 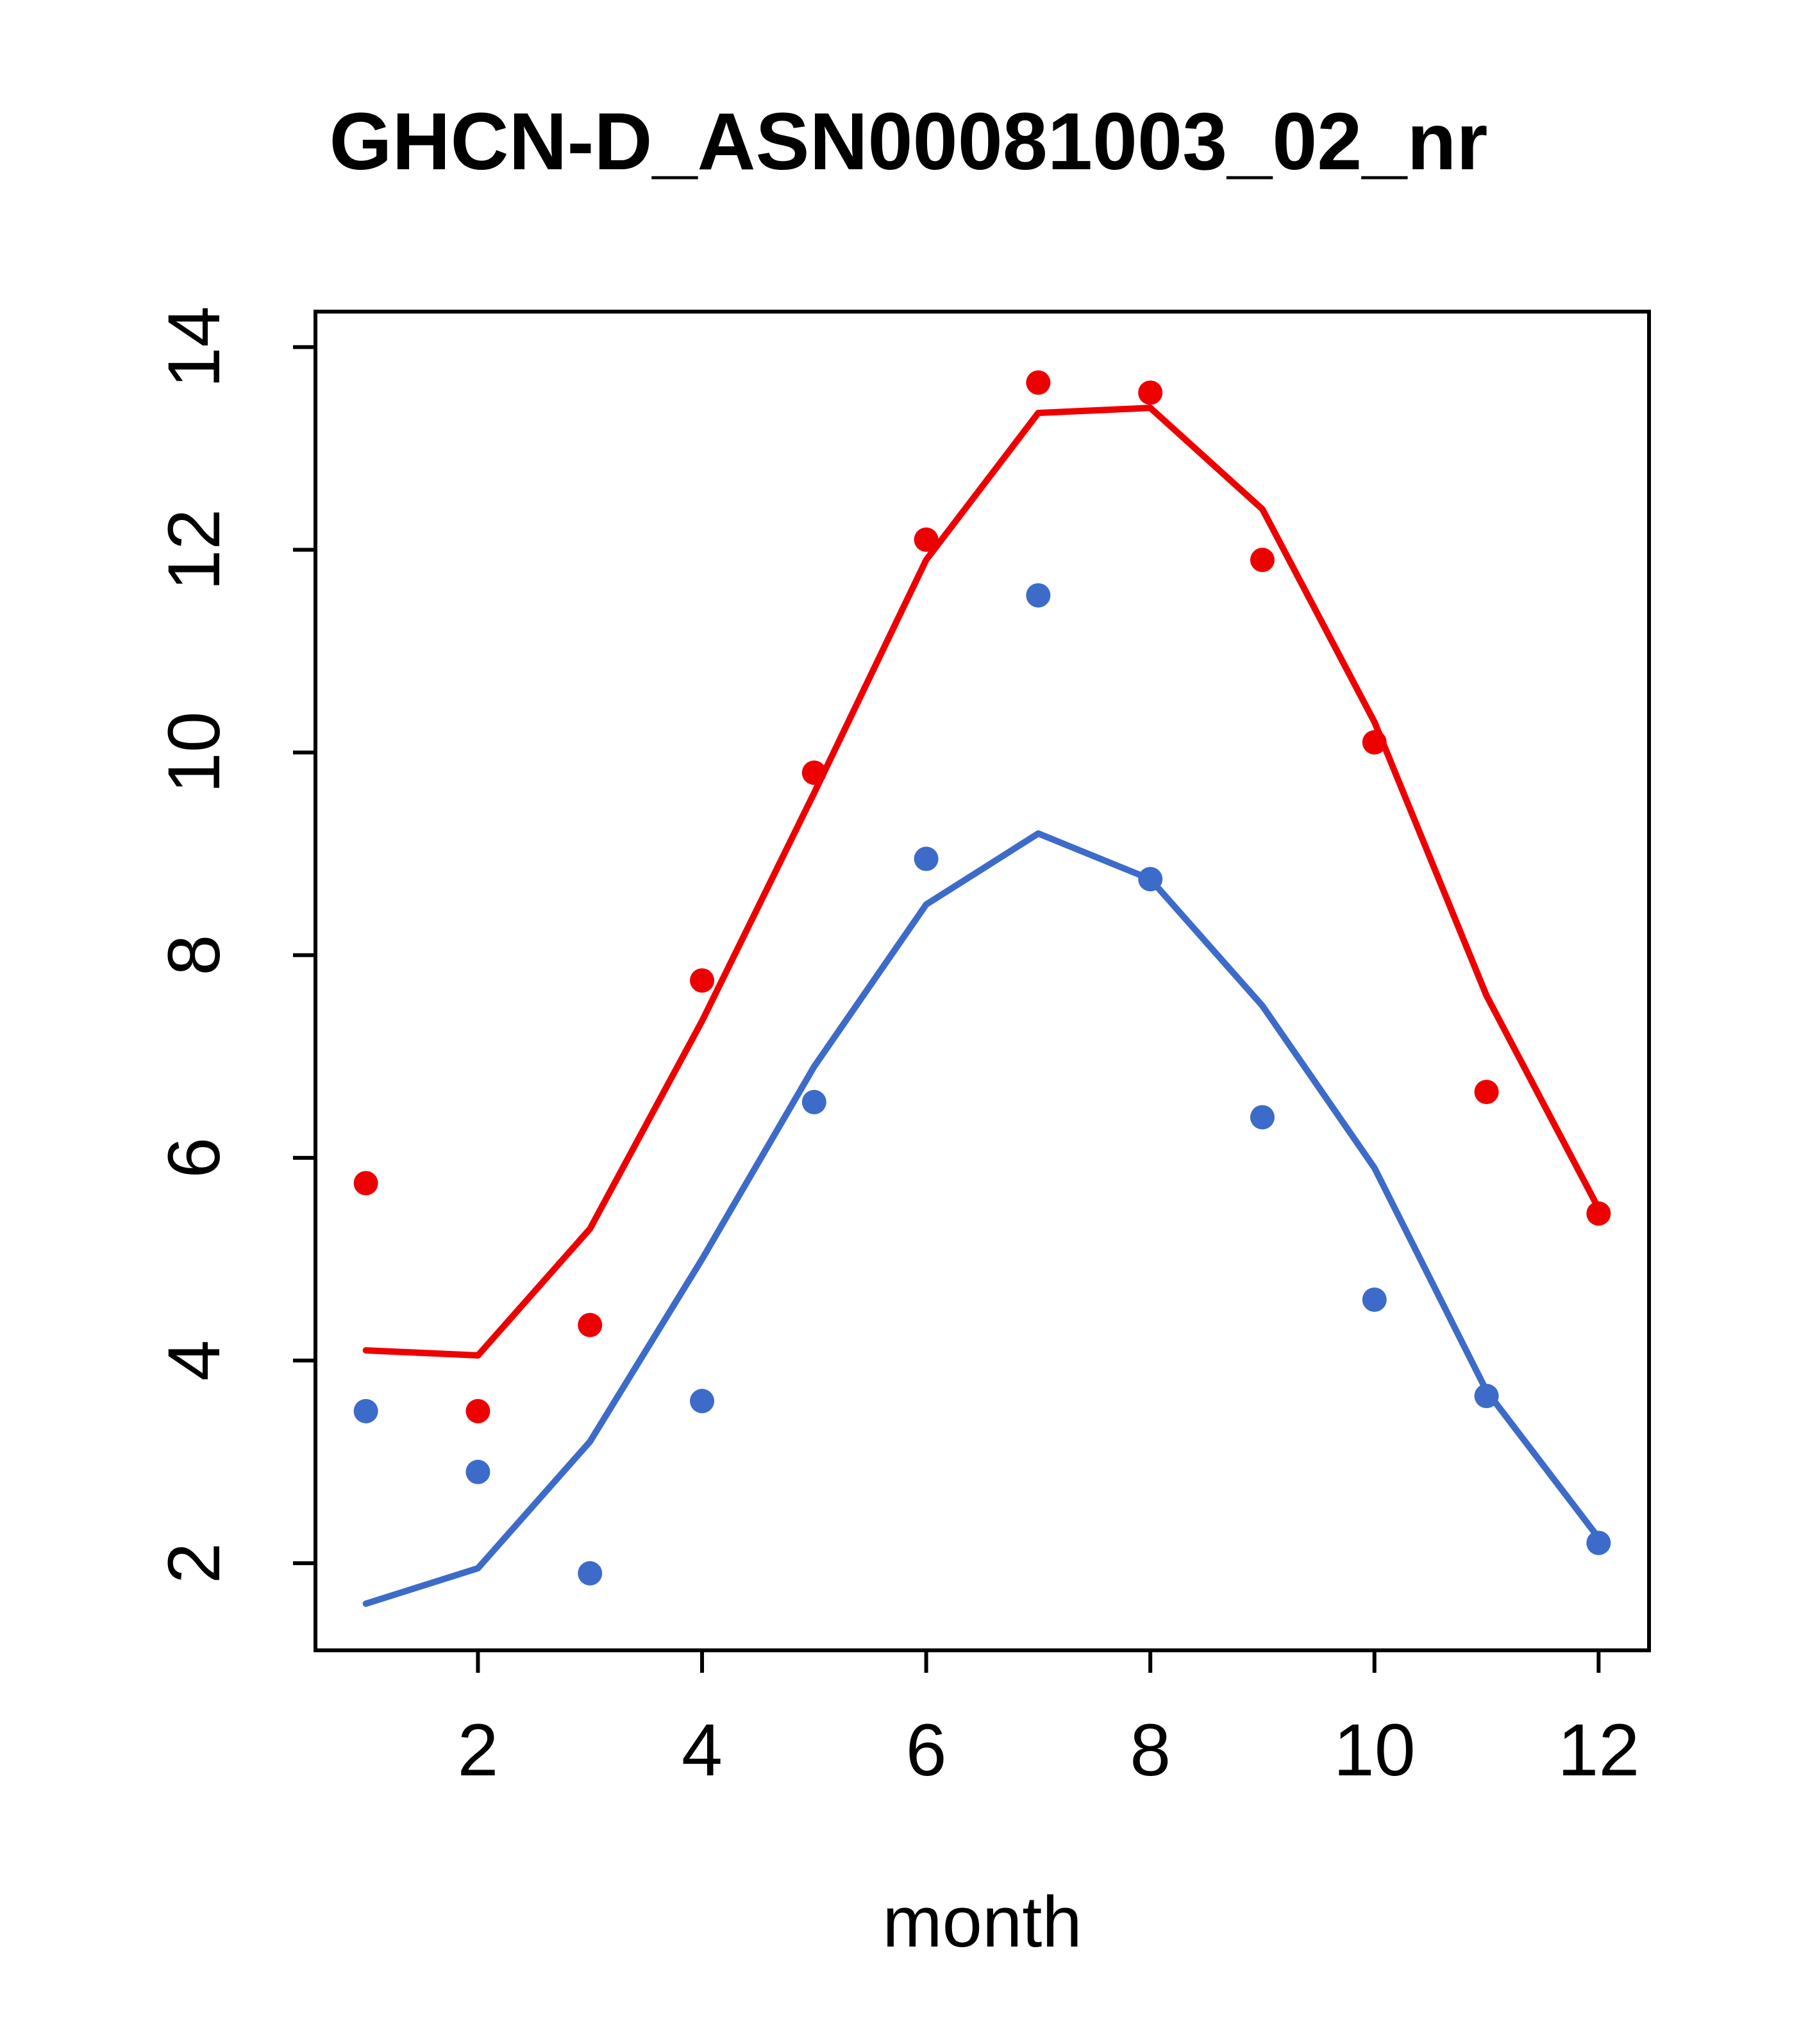 I want to click on y-tick-label: 12, so click(x=194, y=550).